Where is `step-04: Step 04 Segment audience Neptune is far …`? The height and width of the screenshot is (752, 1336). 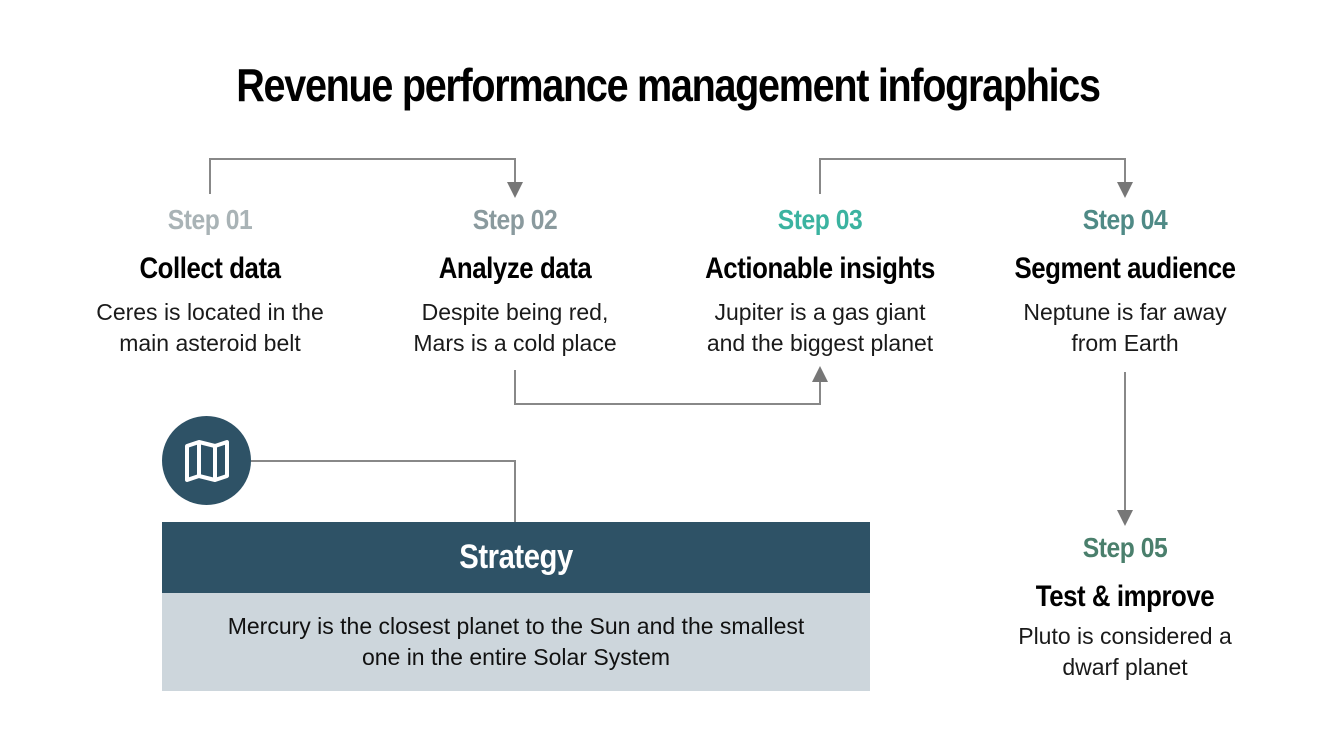 step-04: Step 04 Segment audience Neptune is far … is located at coordinates (1125, 281).